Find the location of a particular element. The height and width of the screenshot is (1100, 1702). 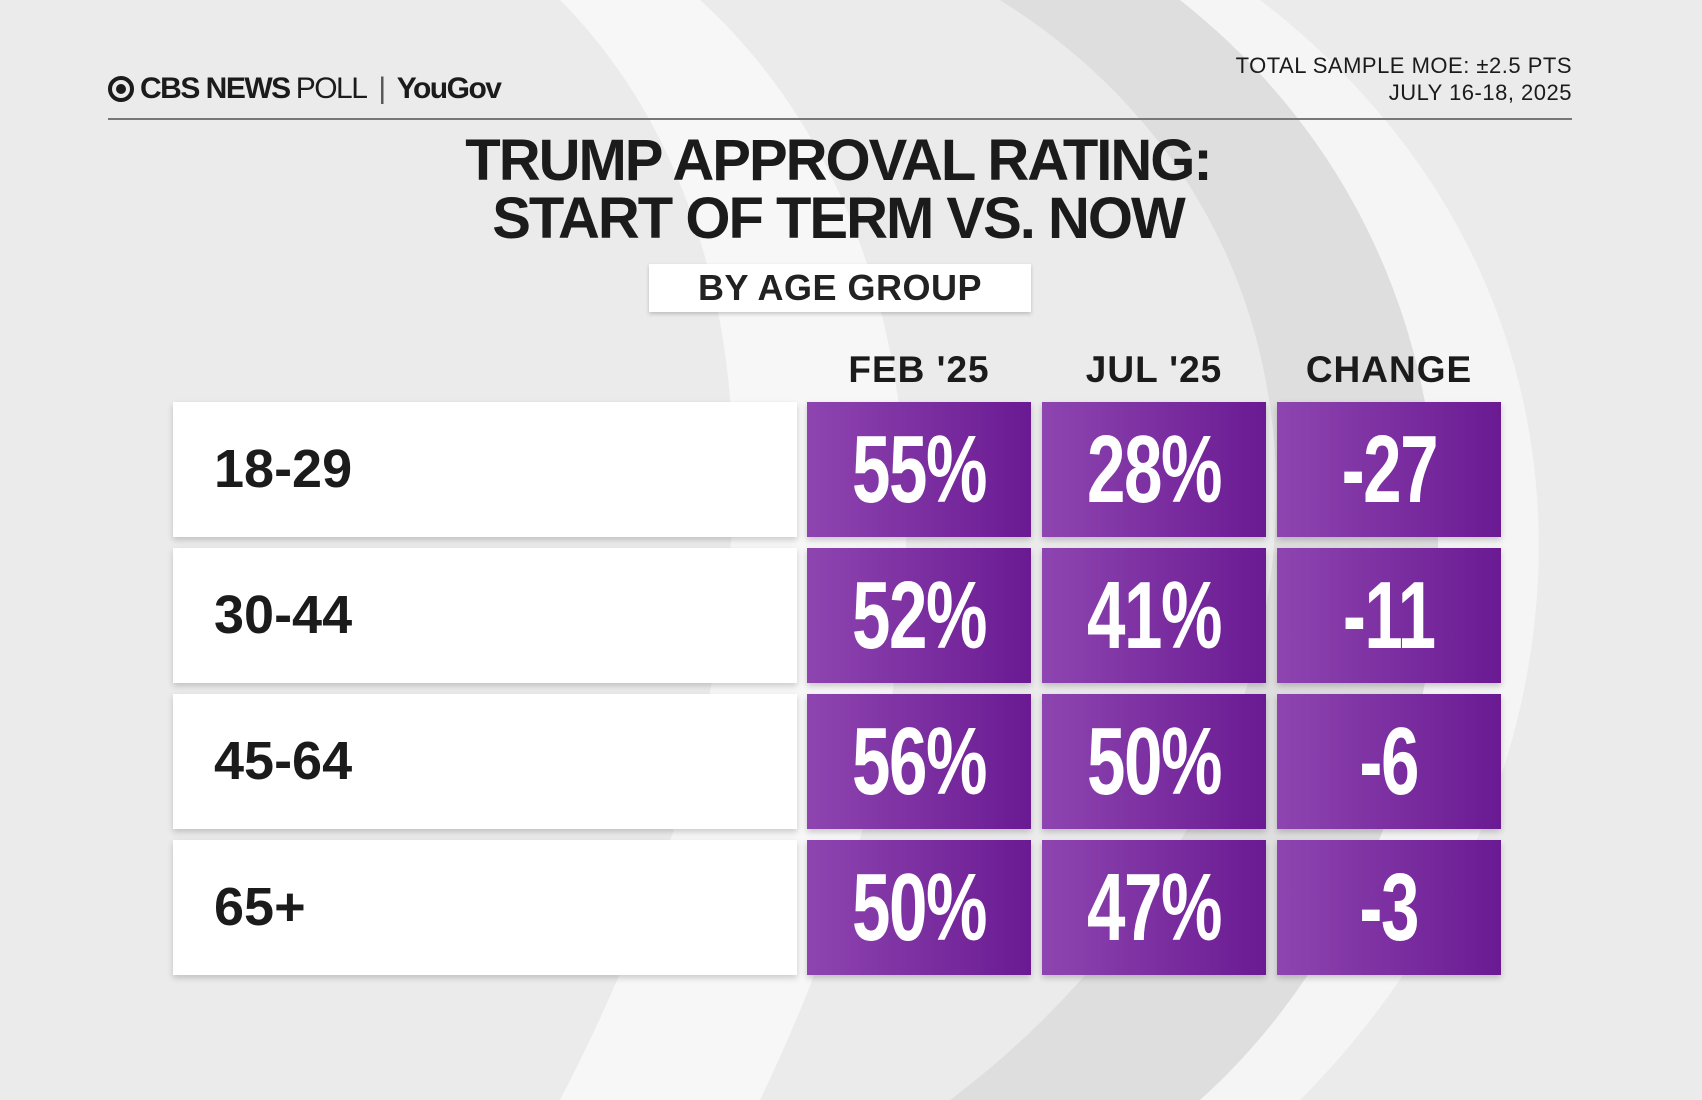

age-group-label: 45-64 is located at coordinates (485, 761).